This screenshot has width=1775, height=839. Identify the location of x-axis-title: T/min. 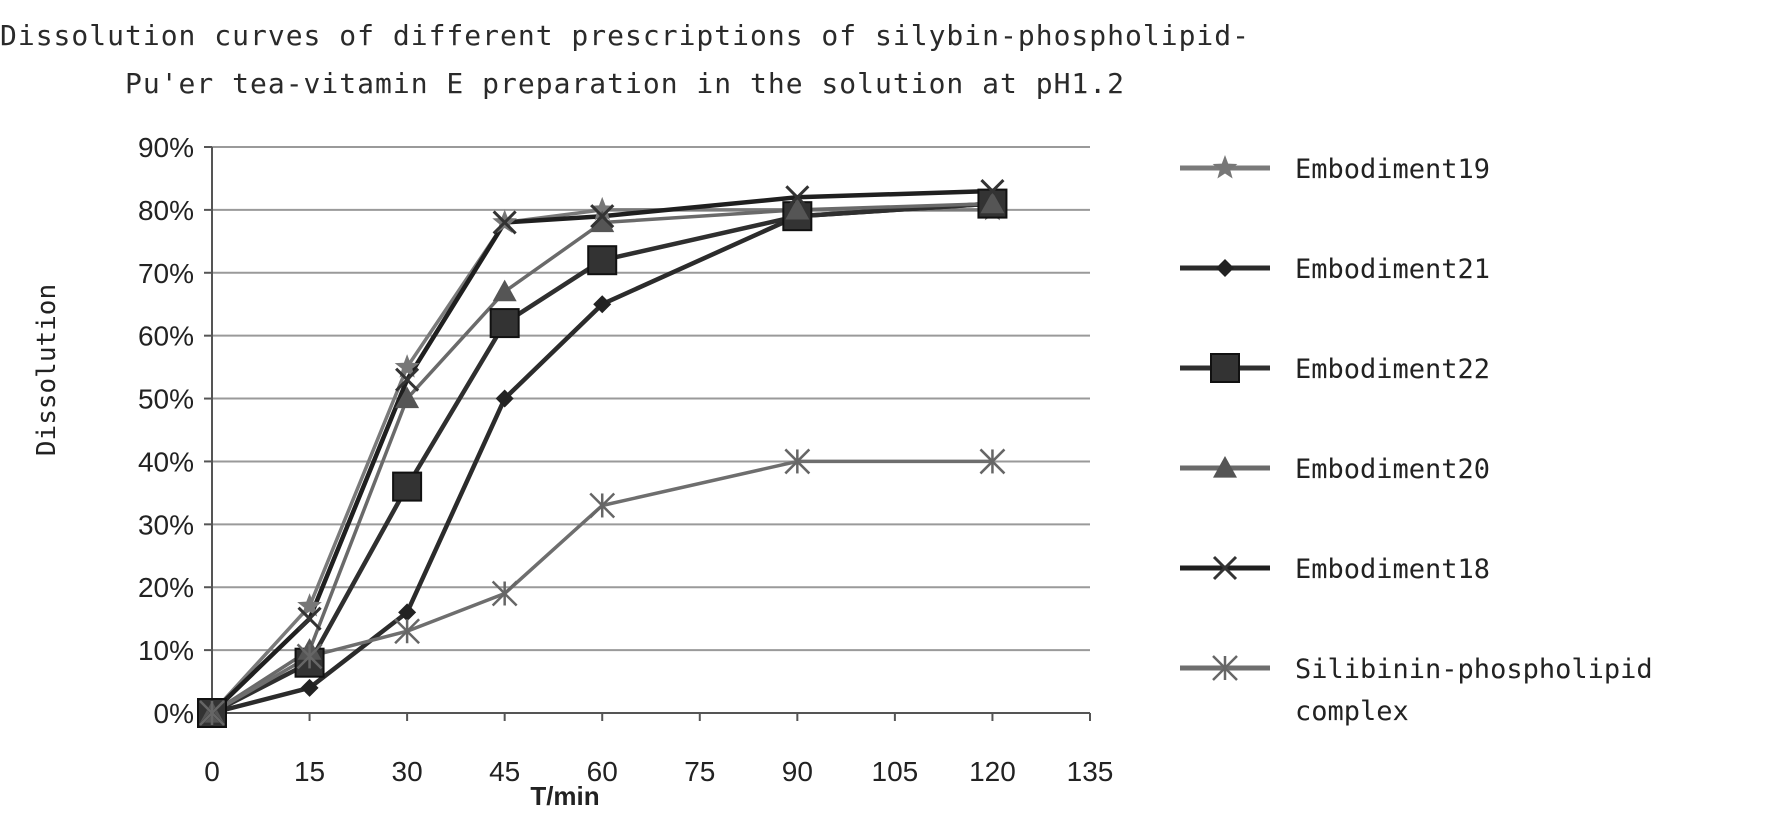
(564, 796).